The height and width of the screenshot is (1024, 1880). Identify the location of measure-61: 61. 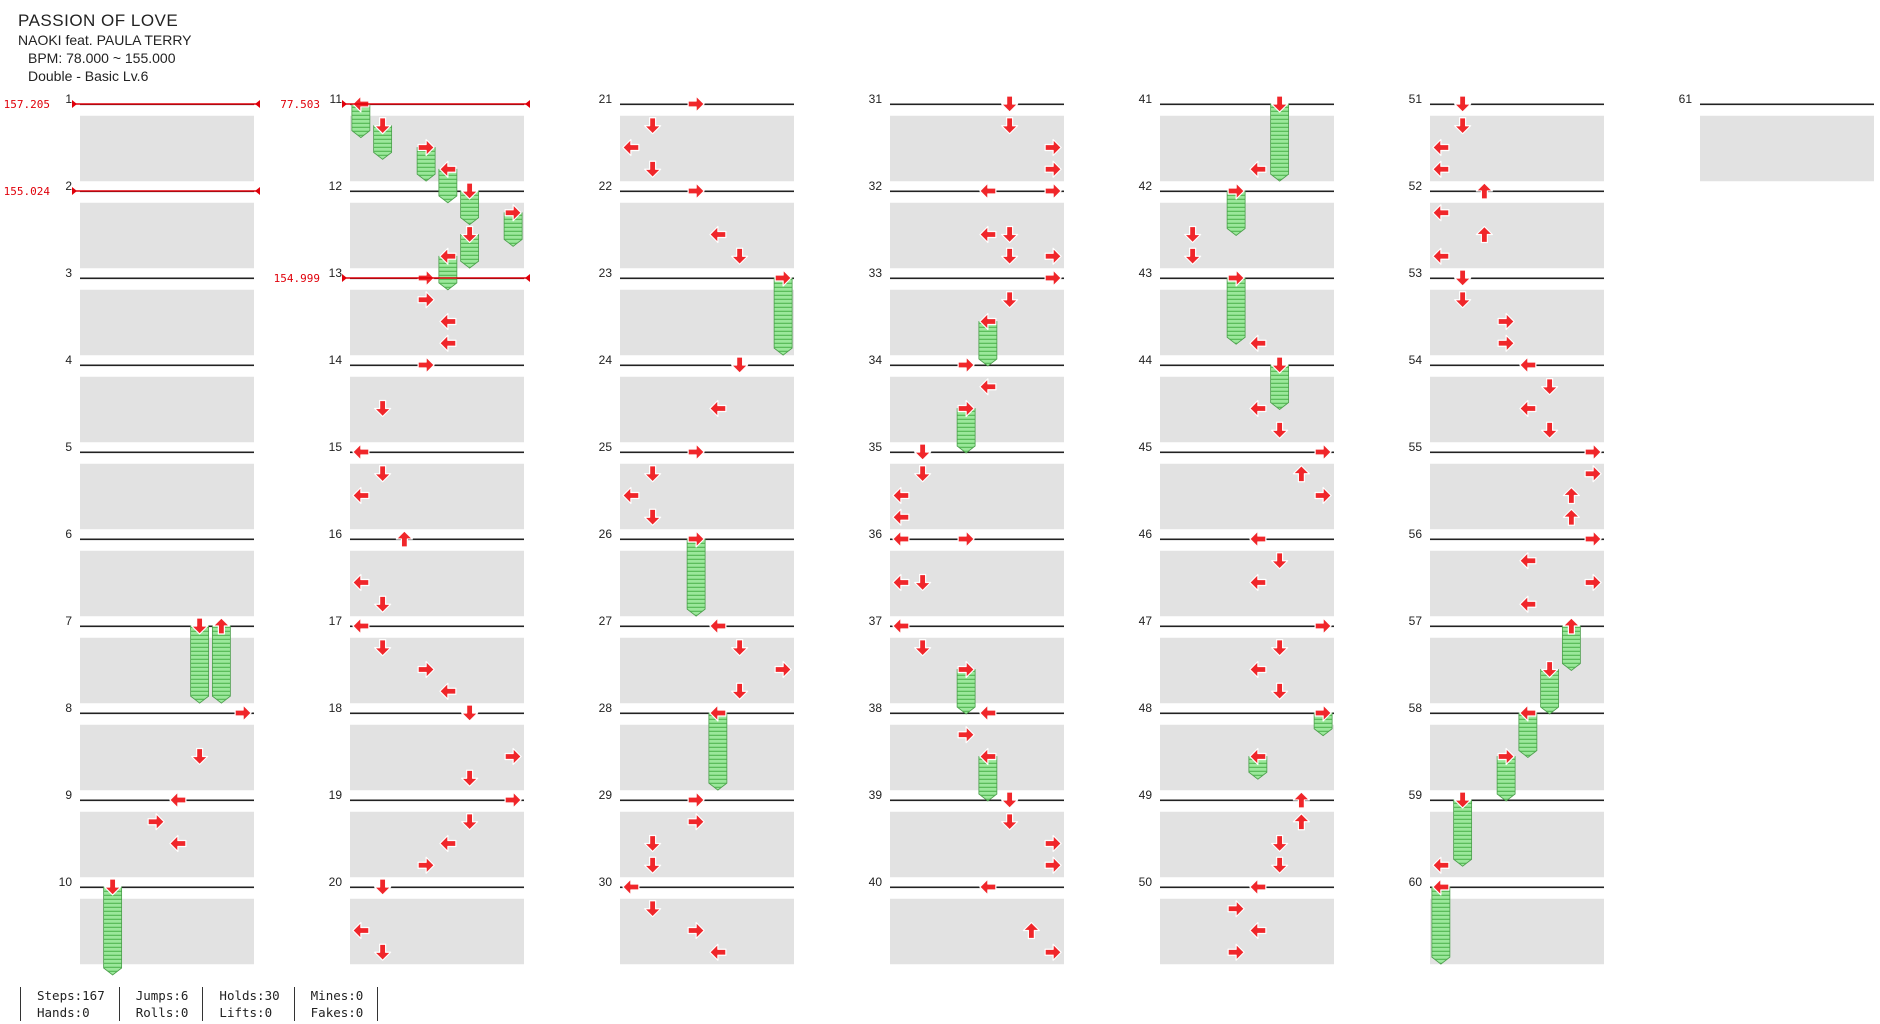
(1776, 137).